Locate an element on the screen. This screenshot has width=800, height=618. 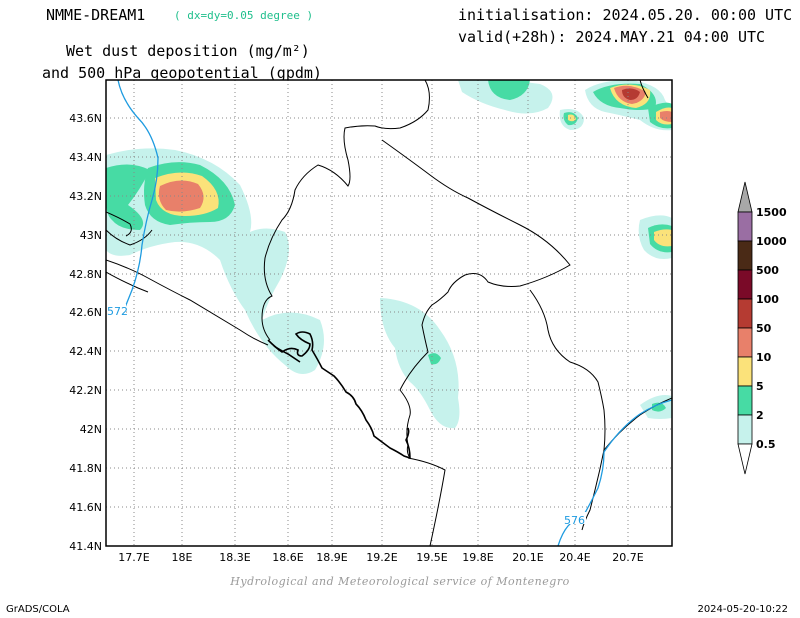
legend-label: 2 is located at coordinates (760, 415).